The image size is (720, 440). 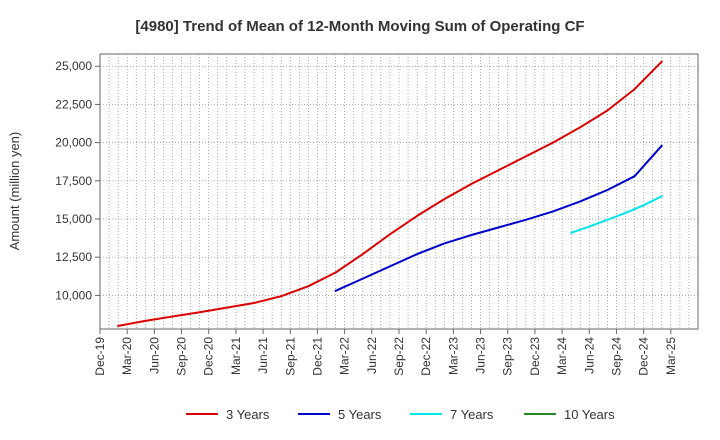 I want to click on x-tick-label: Jun-24, so click(x=589, y=355).